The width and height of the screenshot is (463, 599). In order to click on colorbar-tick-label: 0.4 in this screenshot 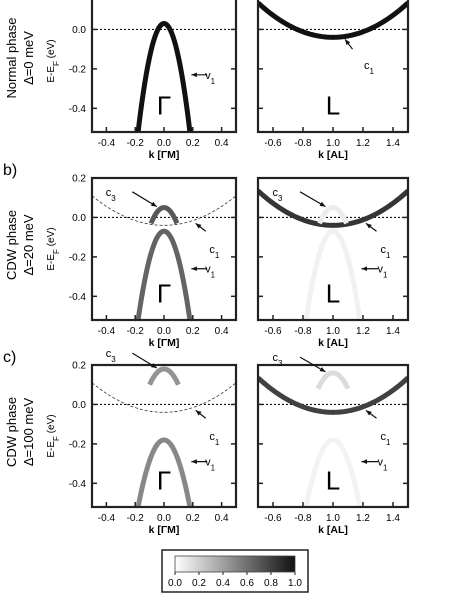, I will do `click(223, 583)`.